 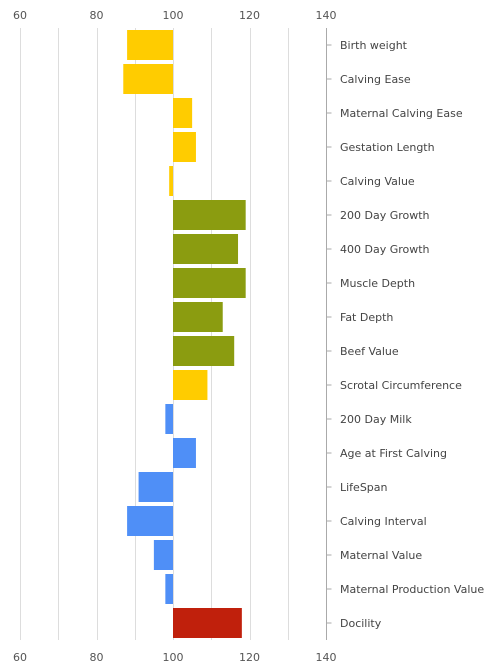 What do you see at coordinates (206, 249) in the screenshot?
I see `bar-400-day-growth` at bounding box center [206, 249].